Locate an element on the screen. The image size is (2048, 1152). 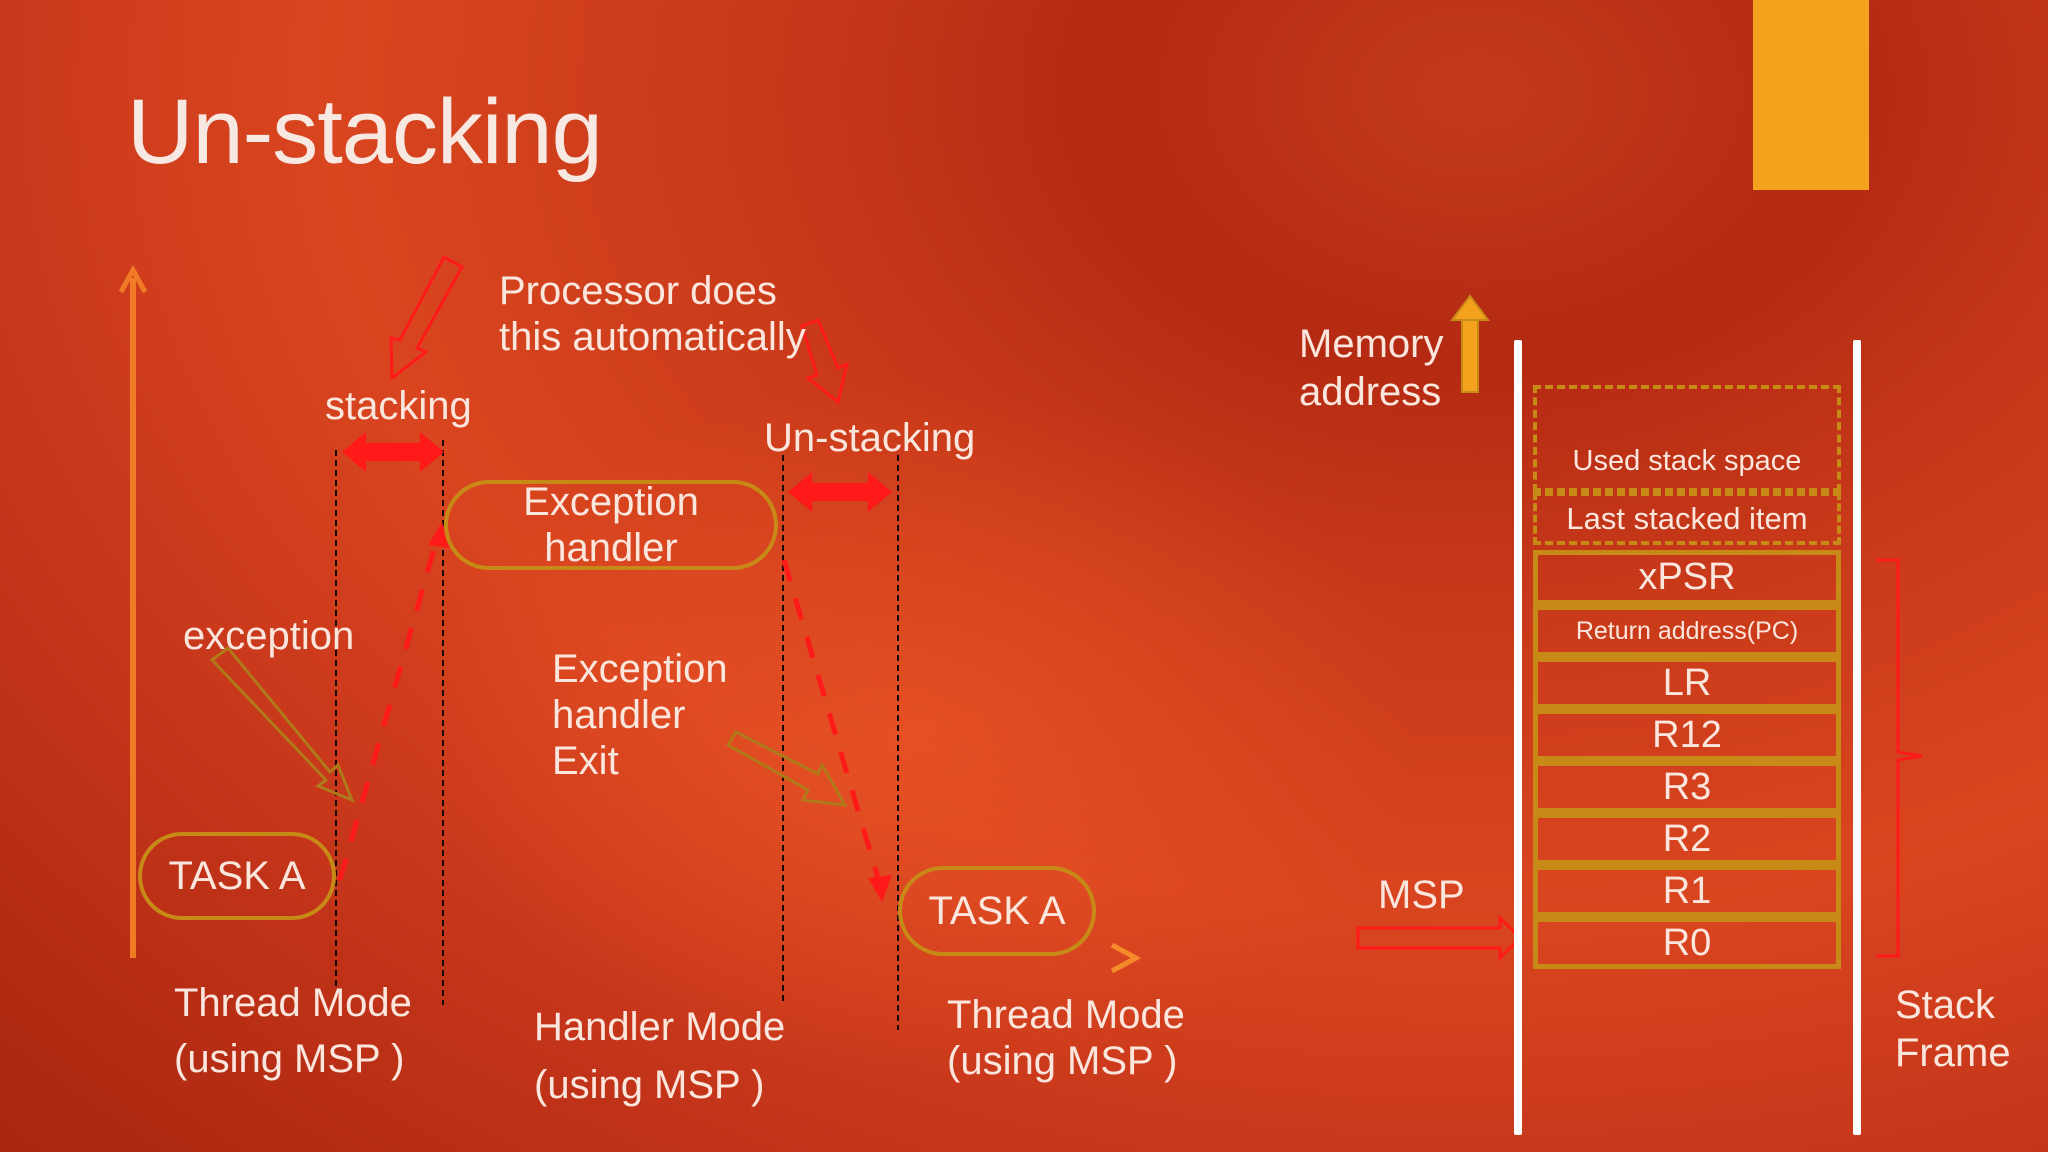
memory-wall-left is located at coordinates (1518, 737).